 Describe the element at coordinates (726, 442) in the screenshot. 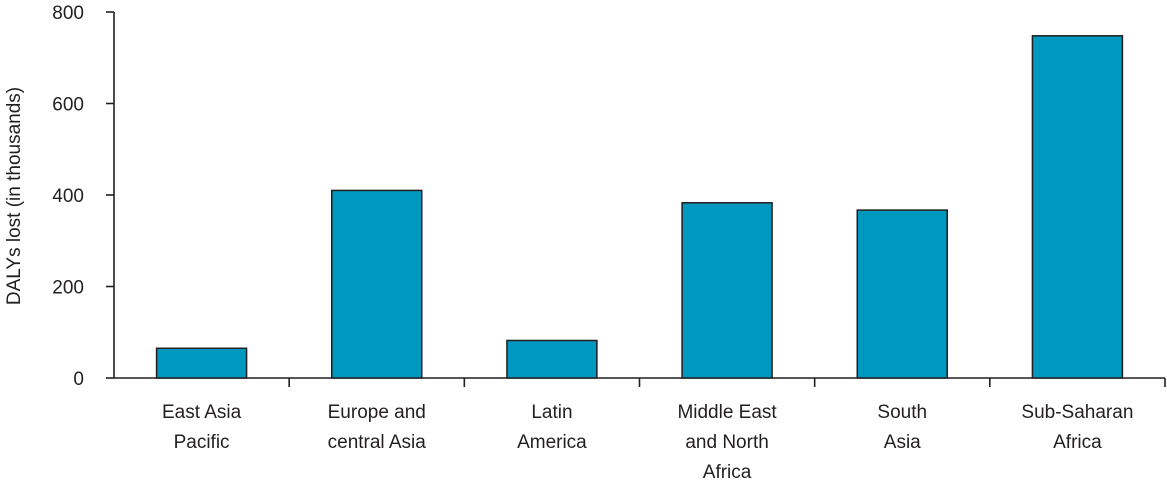

I see `x-category-label: and North` at that location.